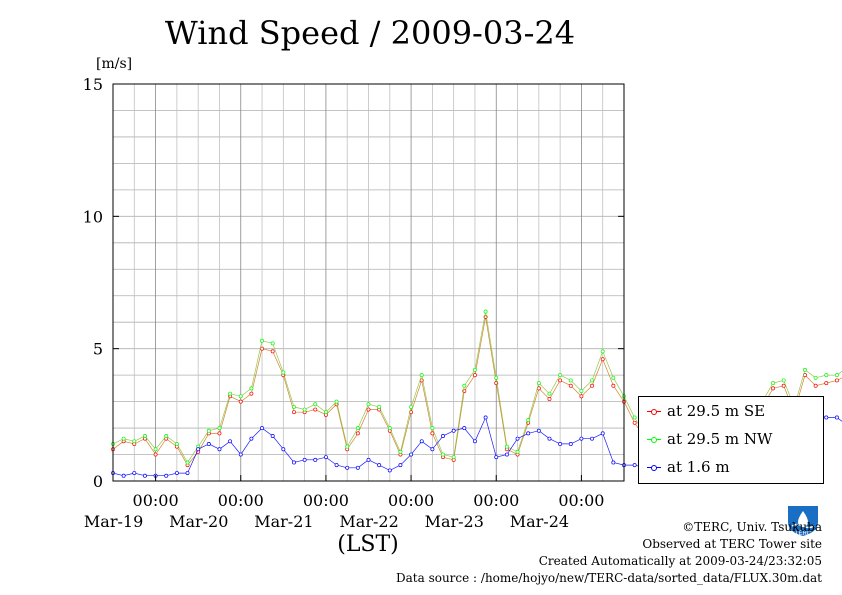  Describe the element at coordinates (654, 468) in the screenshot. I see `legend-swatch-low` at that location.